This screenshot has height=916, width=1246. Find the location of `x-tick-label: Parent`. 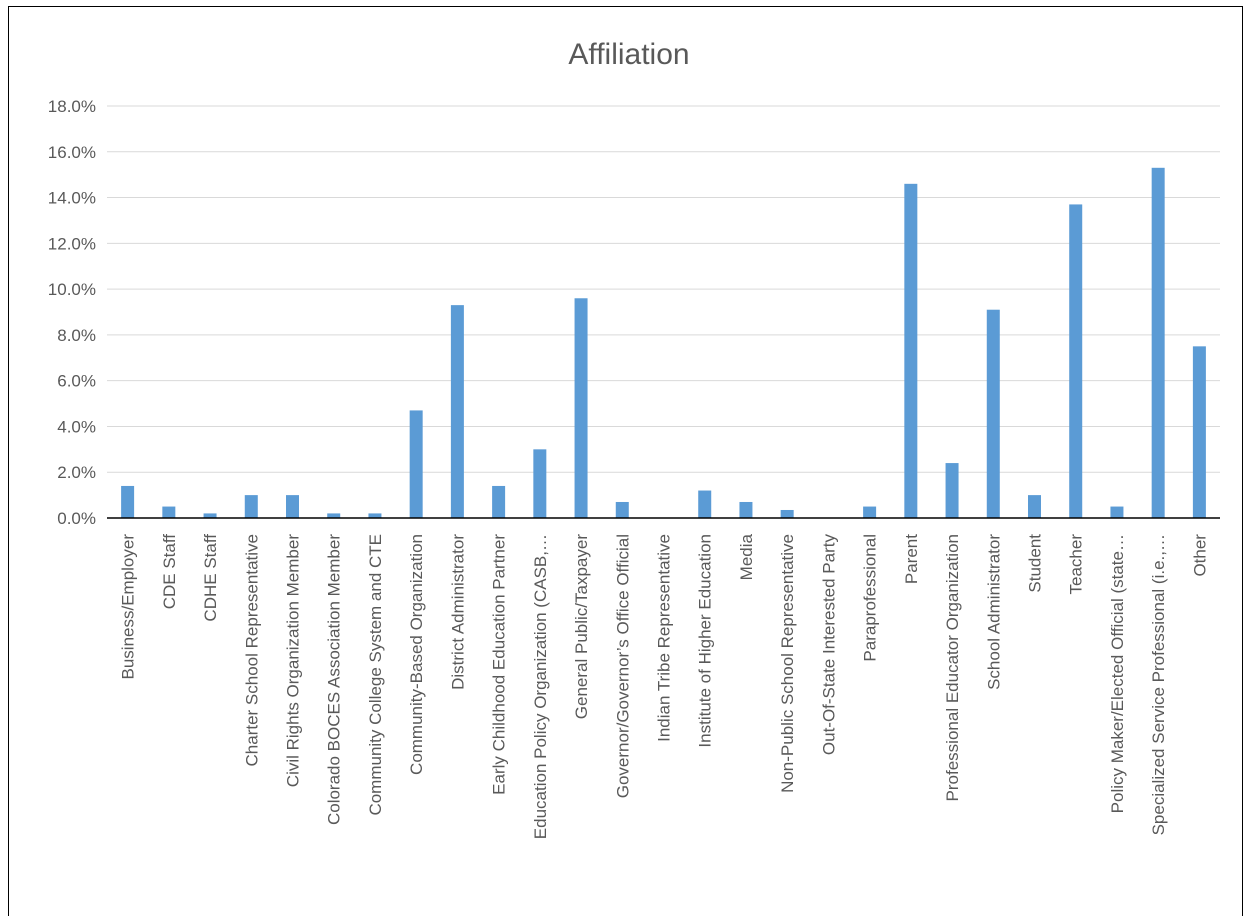

x-tick-label: Parent is located at coordinates (911, 559).